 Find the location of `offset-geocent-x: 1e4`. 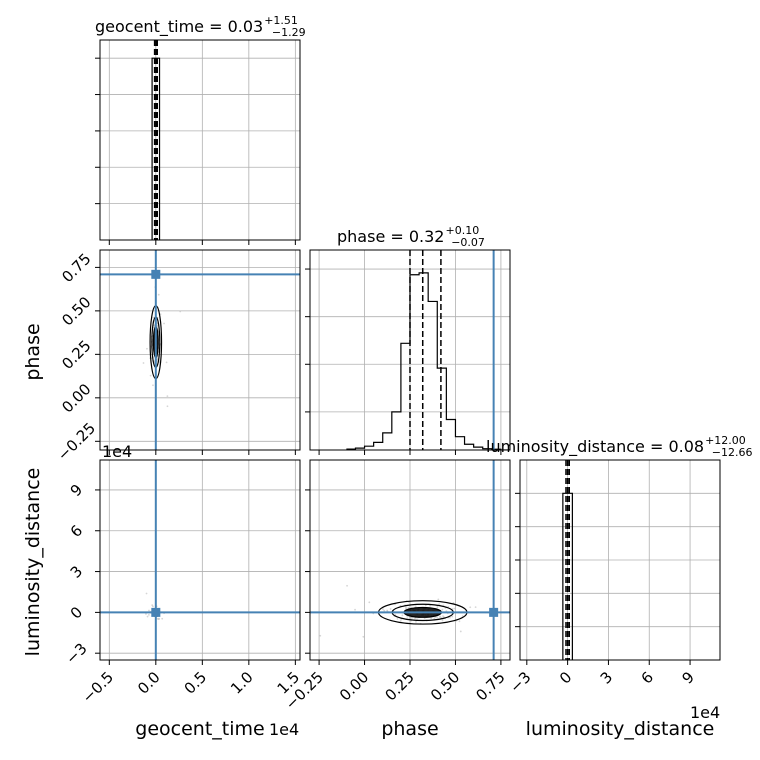

offset-geocent-x: 1e4 is located at coordinates (284, 729).